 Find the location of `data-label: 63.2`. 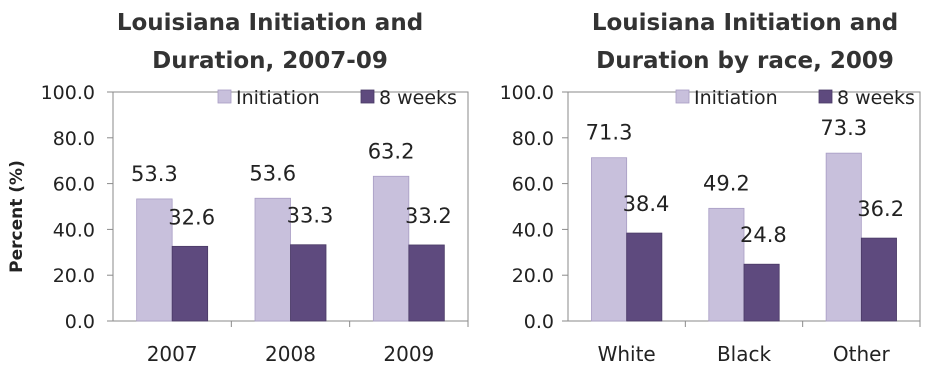

data-label: 63.2 is located at coordinates (391, 151).